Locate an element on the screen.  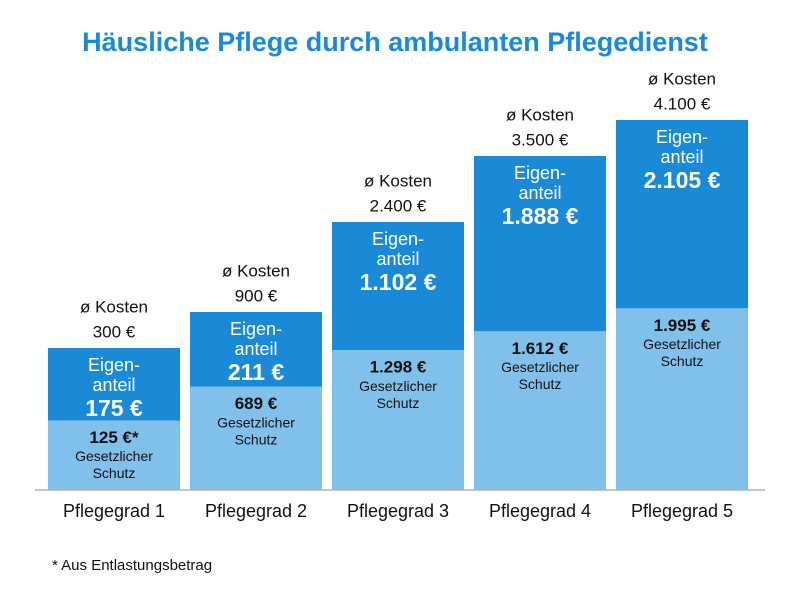
value-label: 1.995 € is located at coordinates (682, 325).